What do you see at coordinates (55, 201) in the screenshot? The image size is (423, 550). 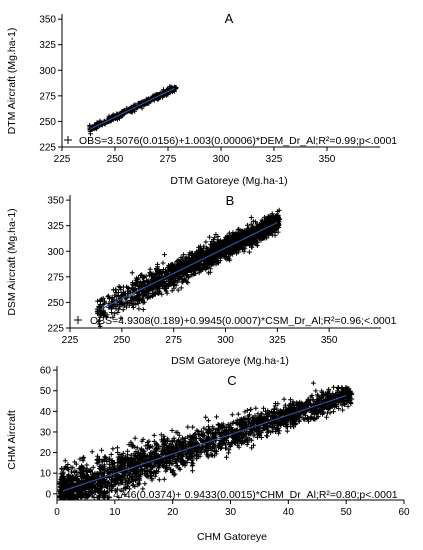 I see `panel-b-y-tick-label: 350` at bounding box center [55, 201].